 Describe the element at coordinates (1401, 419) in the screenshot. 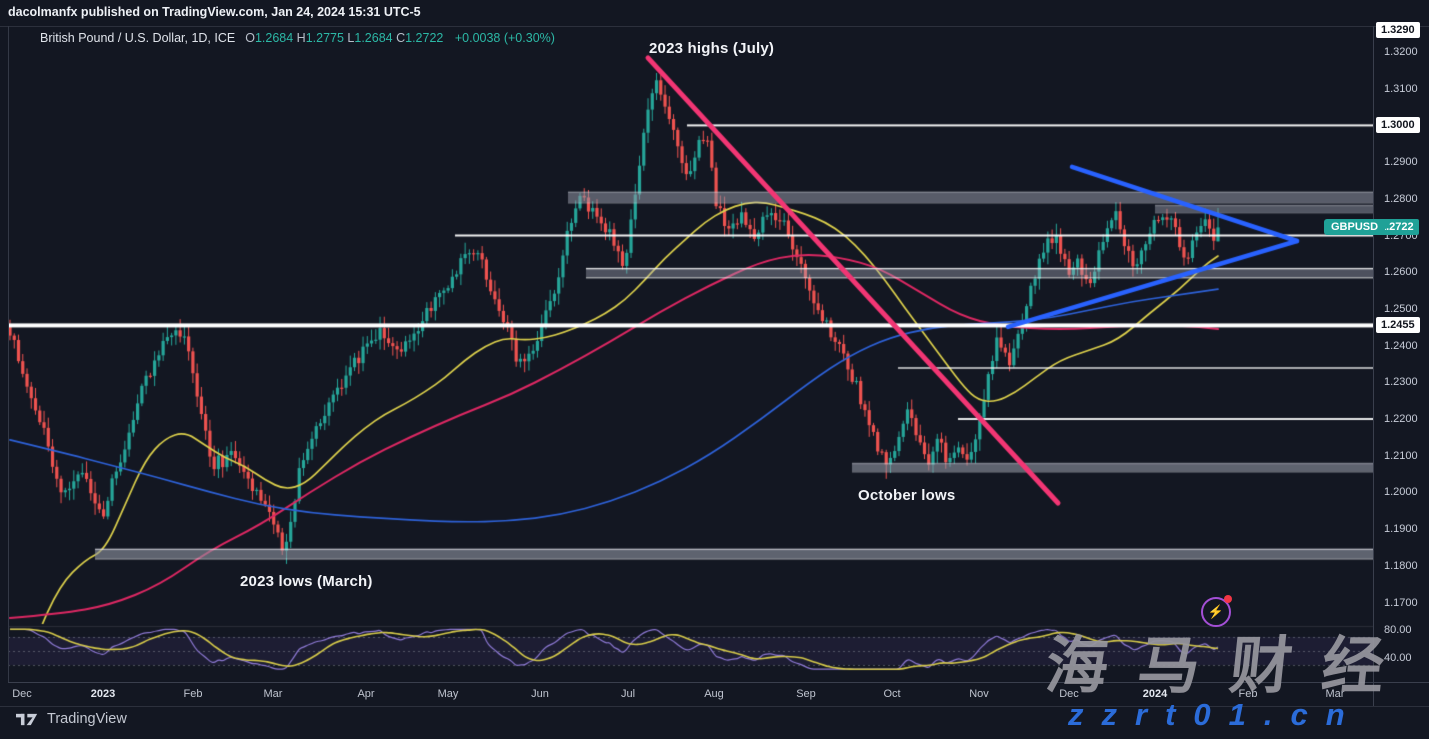

I see `price-axis-label: 1.2200` at that location.